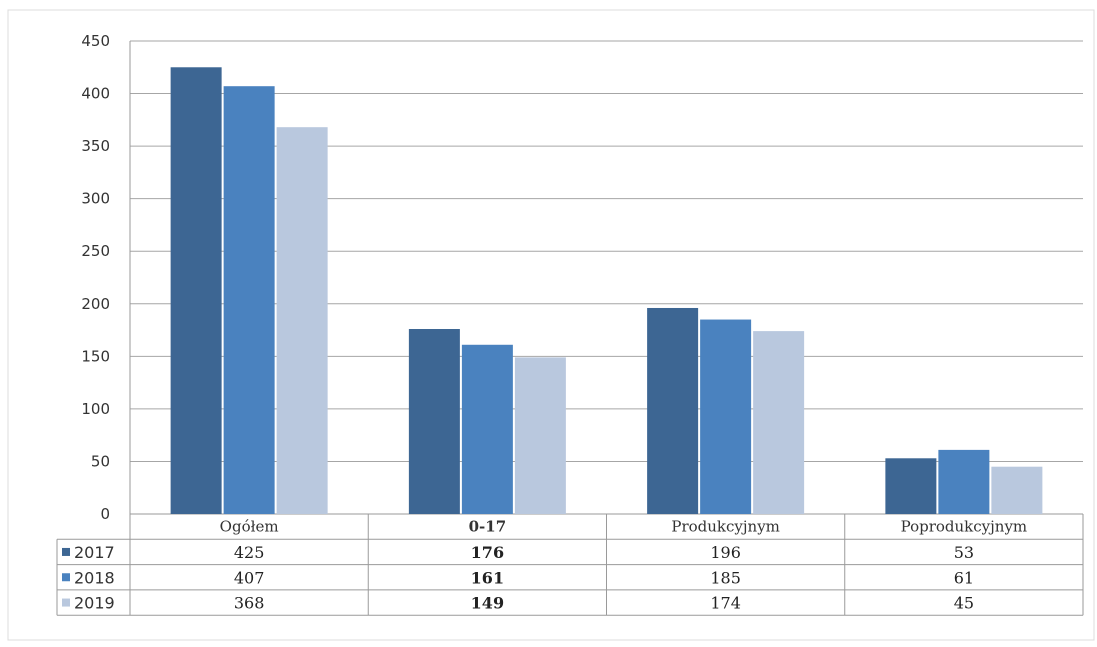 Image resolution: width=1097 pixels, height=647 pixels. Describe the element at coordinates (487, 552) in the screenshot. I see `data-label: 176` at that location.